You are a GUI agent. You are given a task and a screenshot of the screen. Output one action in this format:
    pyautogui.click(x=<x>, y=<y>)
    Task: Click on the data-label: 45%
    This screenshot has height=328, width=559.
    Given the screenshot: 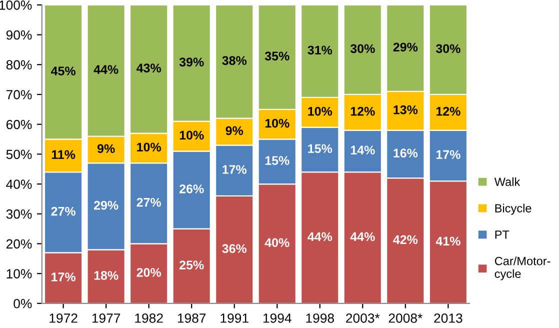 What is the action you would take?
    pyautogui.click(x=63, y=71)
    